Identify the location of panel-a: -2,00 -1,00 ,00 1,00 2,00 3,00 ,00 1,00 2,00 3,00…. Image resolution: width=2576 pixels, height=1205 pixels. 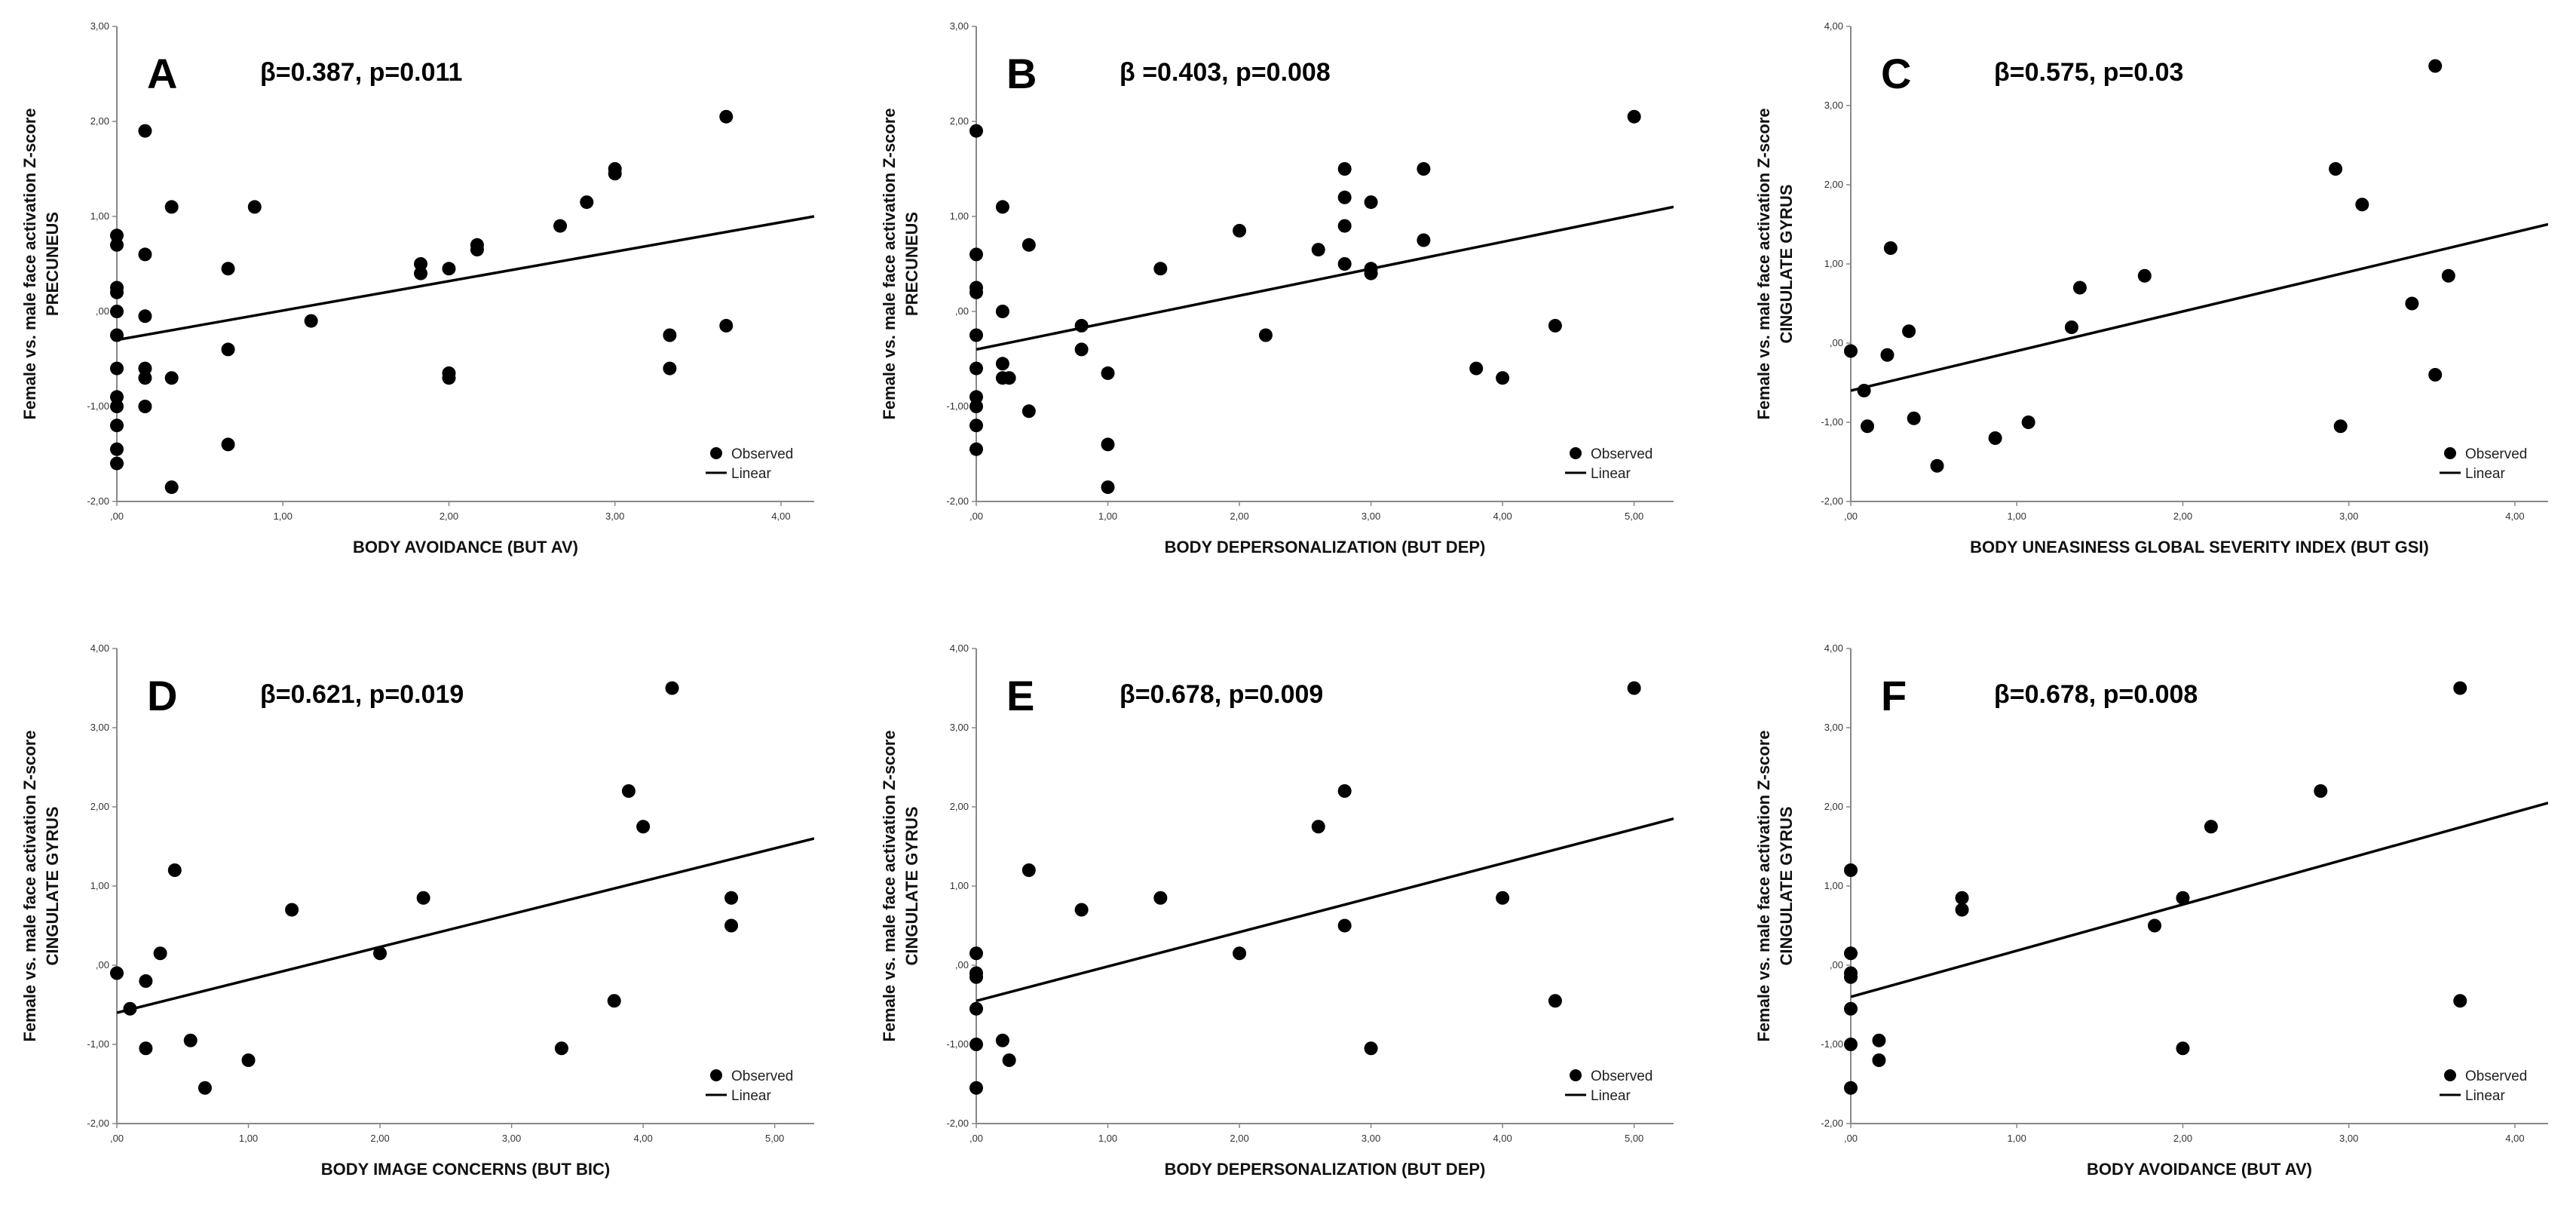
(417, 288).